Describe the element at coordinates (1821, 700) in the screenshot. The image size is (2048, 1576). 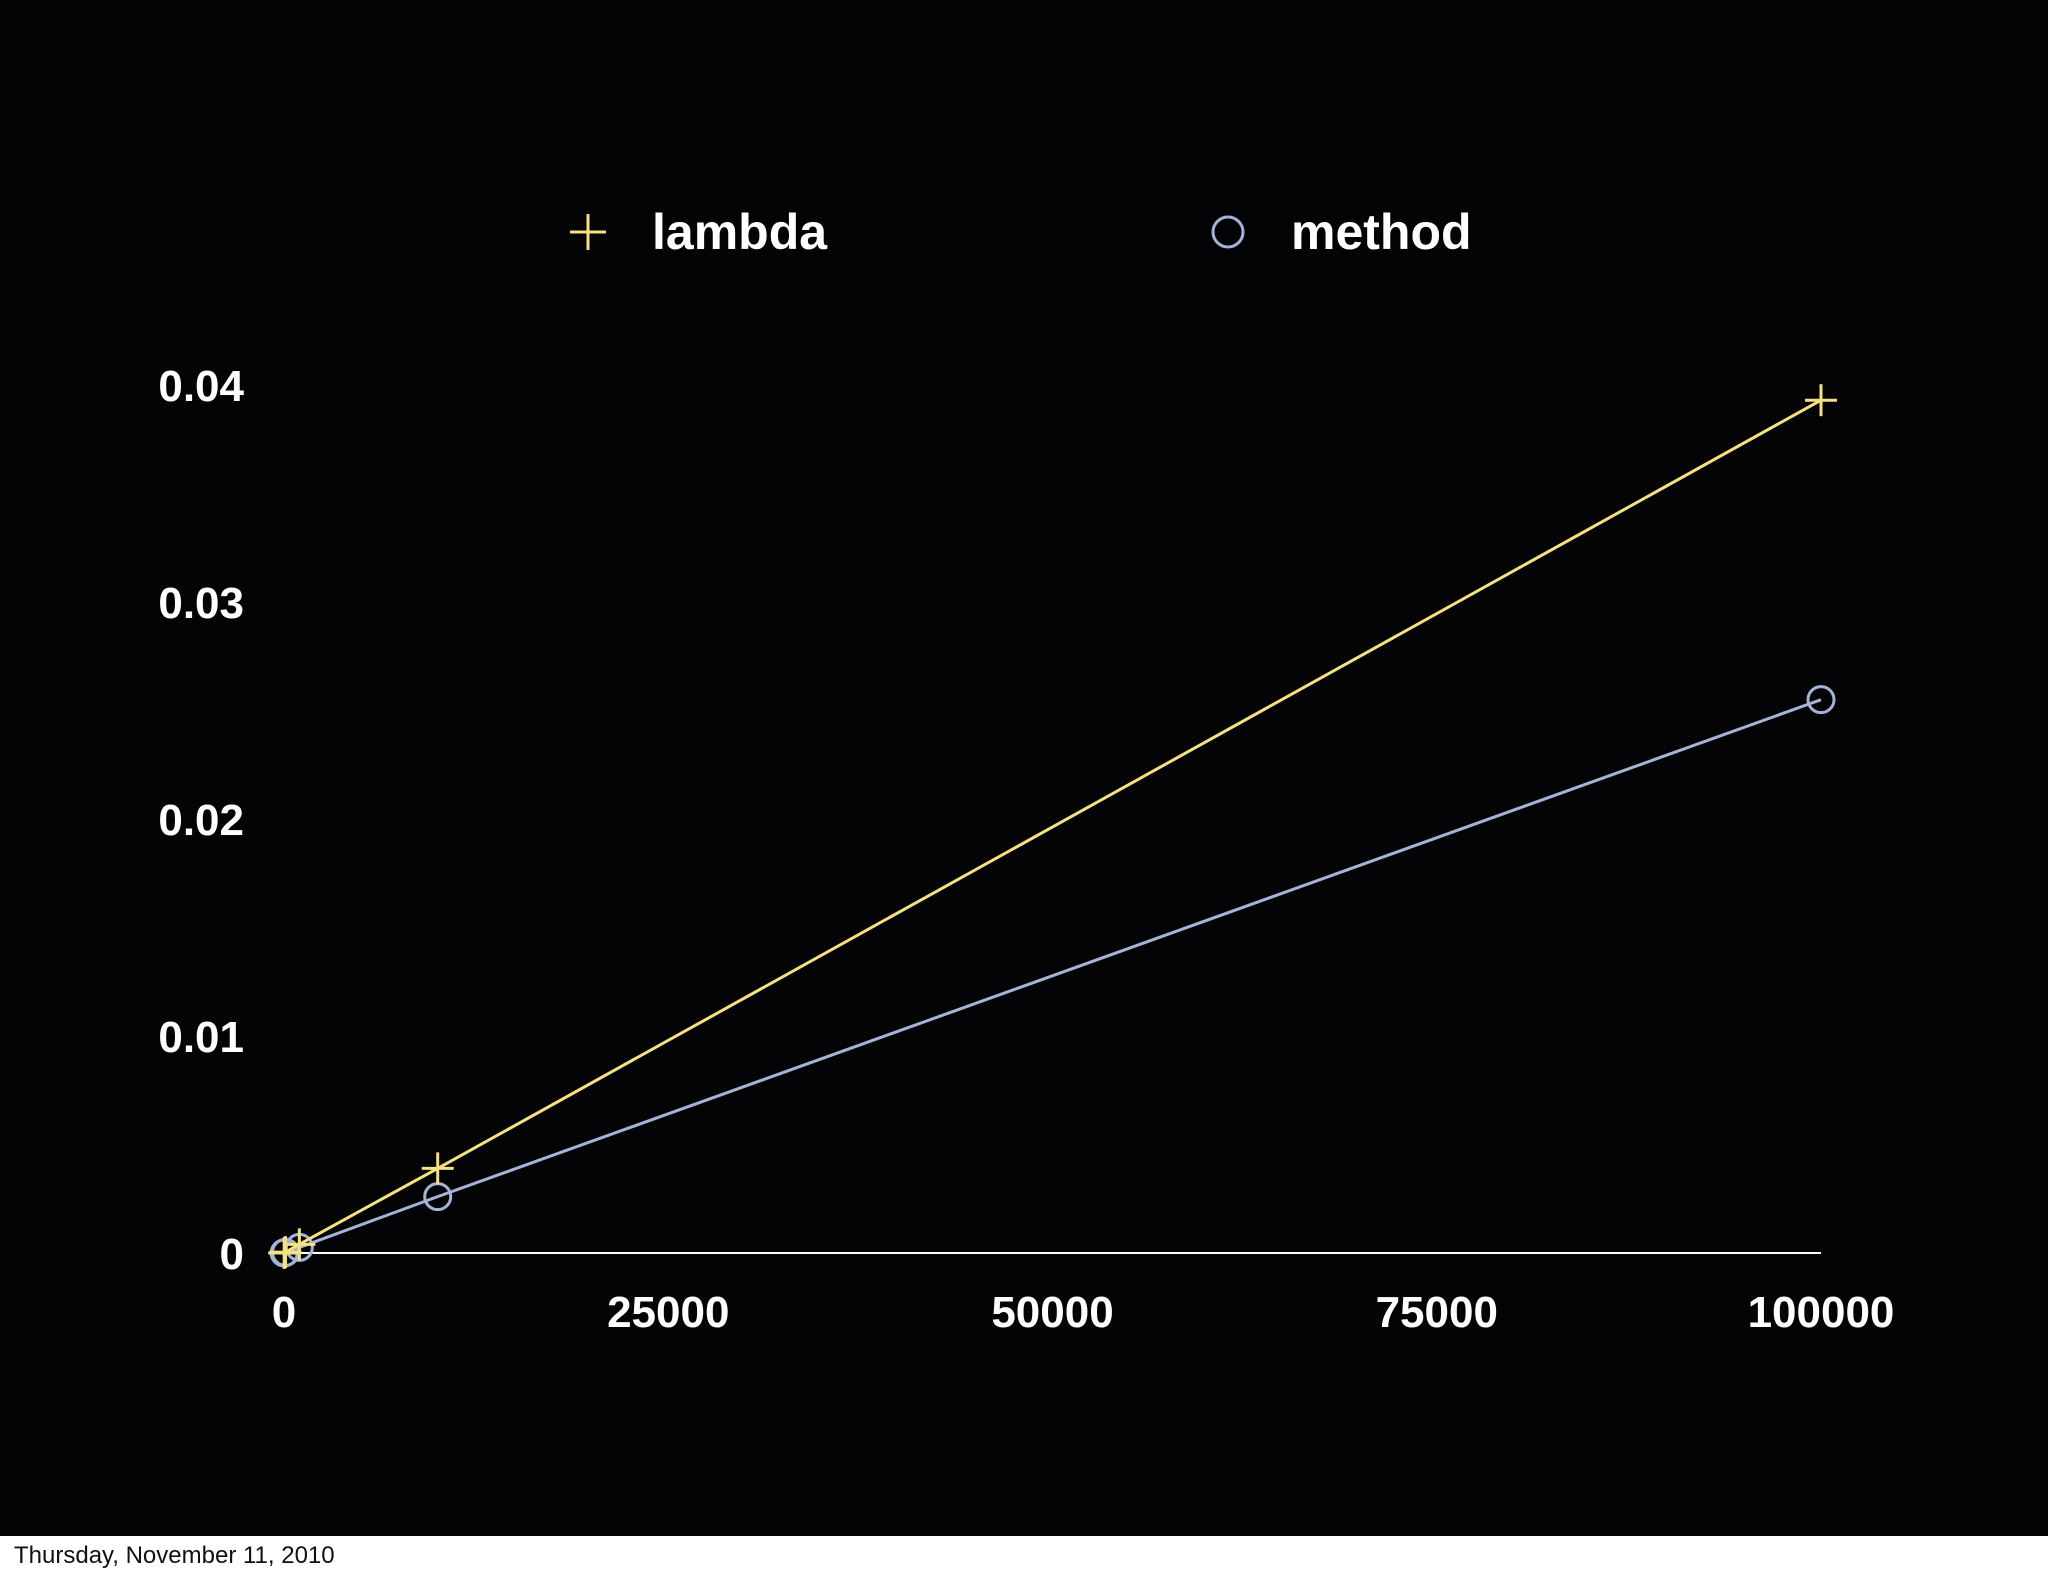
I see `data-point-method` at that location.